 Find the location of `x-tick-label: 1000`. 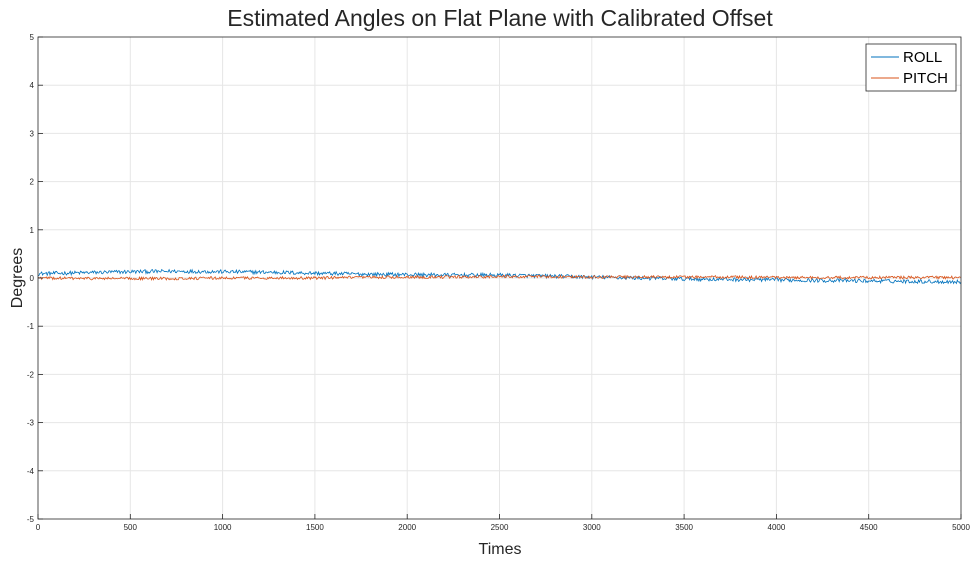

x-tick-label: 1000 is located at coordinates (223, 527).